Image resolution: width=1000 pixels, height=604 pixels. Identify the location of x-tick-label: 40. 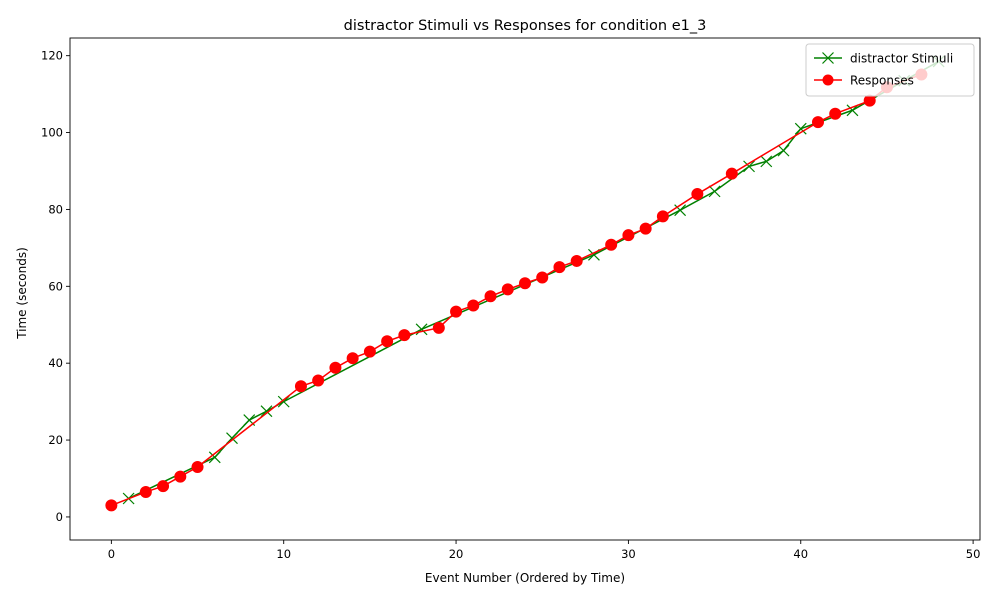
(800, 554).